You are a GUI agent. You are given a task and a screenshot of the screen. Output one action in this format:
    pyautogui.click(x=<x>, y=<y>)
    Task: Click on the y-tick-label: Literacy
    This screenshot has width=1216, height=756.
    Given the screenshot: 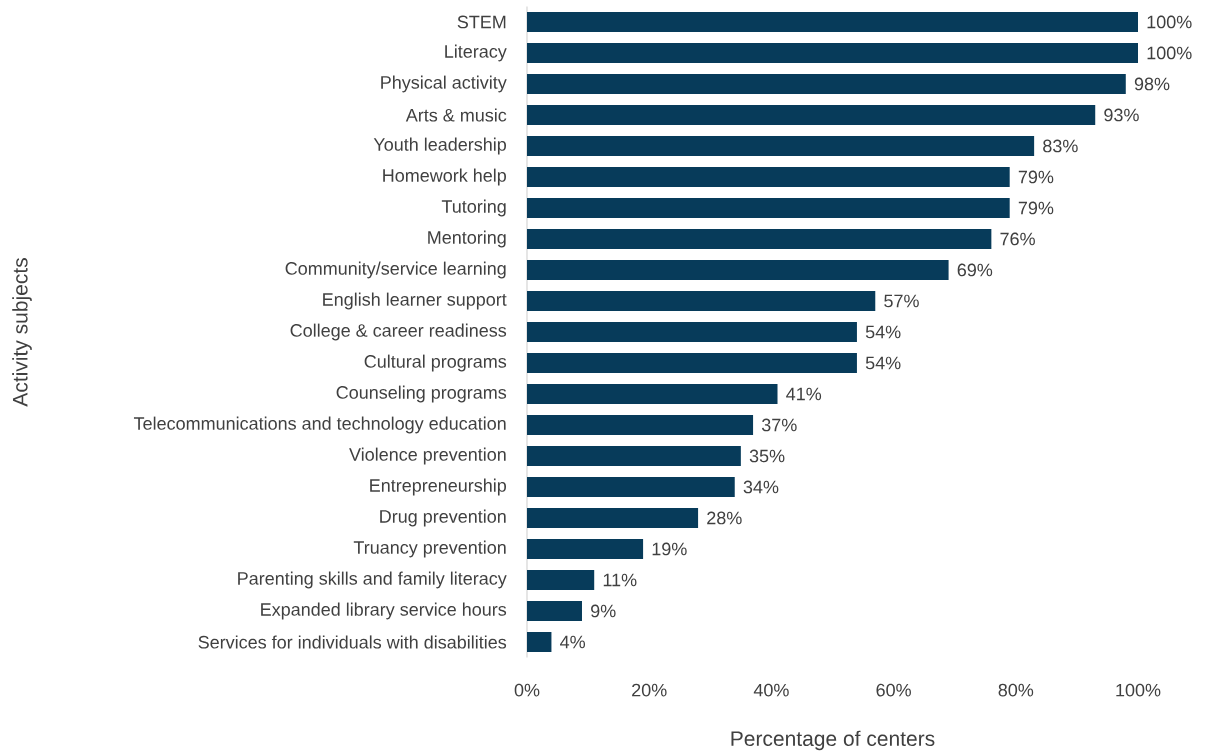 What is the action you would take?
    pyautogui.click(x=476, y=53)
    